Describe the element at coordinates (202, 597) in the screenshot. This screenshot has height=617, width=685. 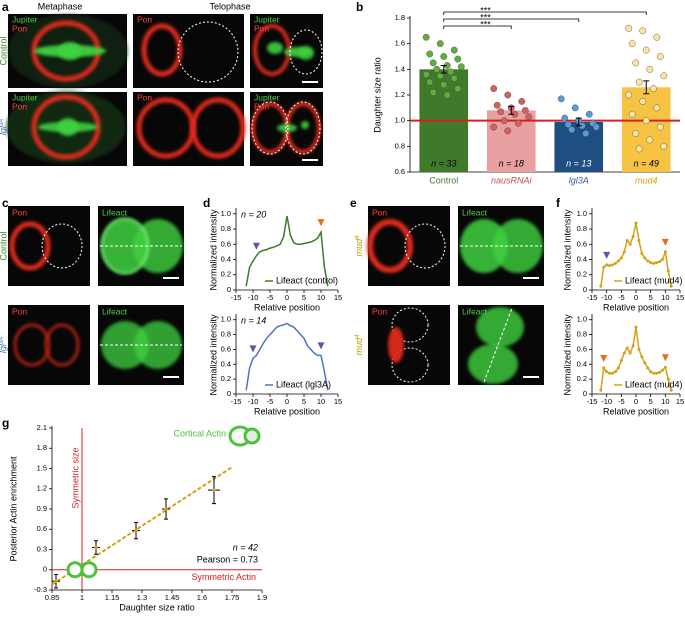
I see `x-tick-label: 1.6` at that location.